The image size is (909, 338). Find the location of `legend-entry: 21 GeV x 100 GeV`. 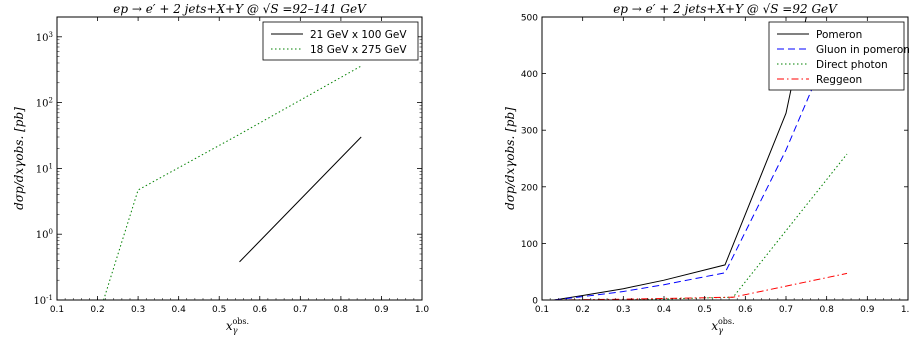

legend-entry: 21 GeV x 100 GeV is located at coordinates (358, 35).